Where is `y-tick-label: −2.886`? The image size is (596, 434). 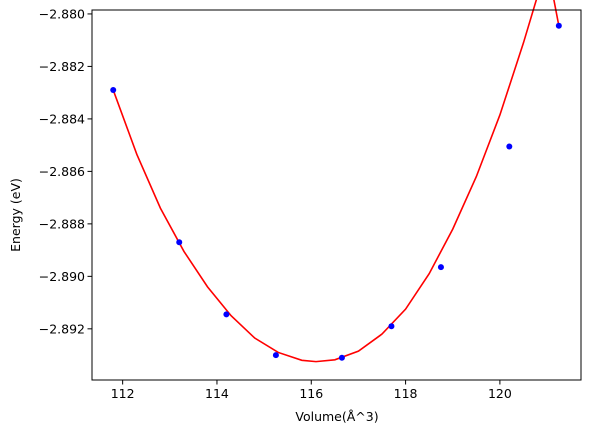 y-tick-label: −2.886 is located at coordinates (62, 171).